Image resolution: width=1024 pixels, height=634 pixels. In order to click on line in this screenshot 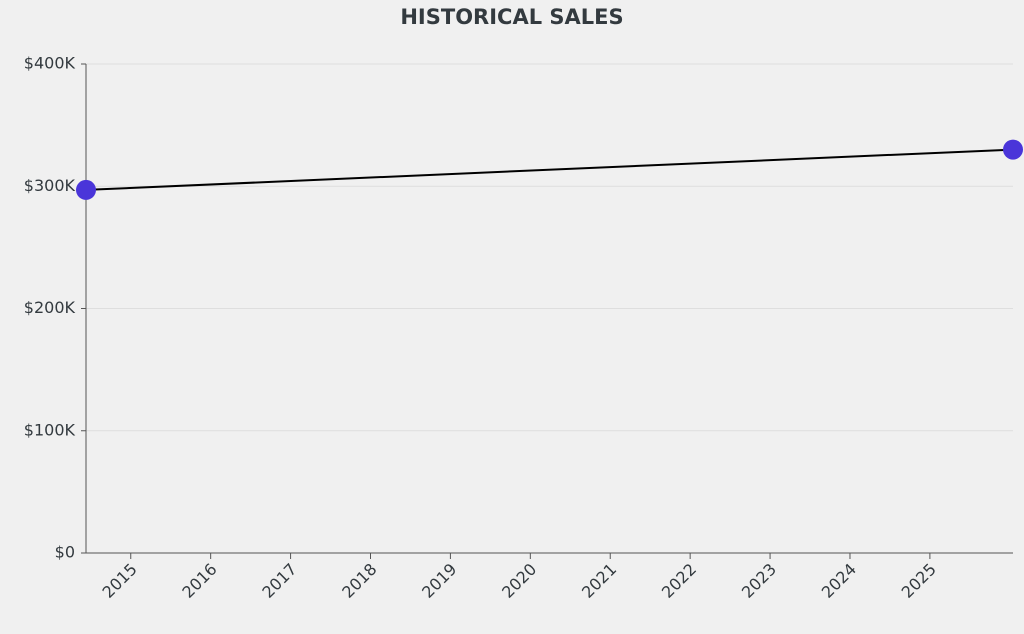, I will do `click(549, 169)`.